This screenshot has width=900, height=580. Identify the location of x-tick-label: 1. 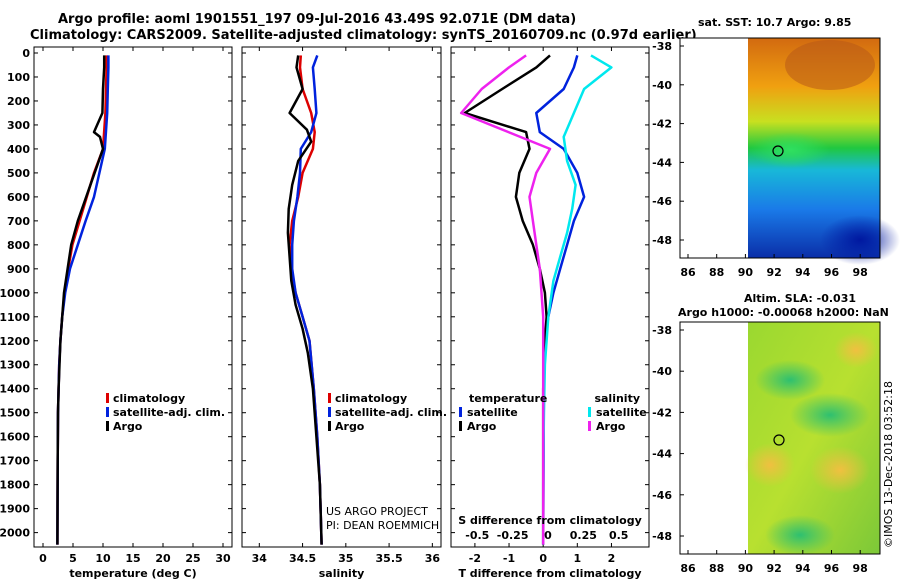
(577, 558).